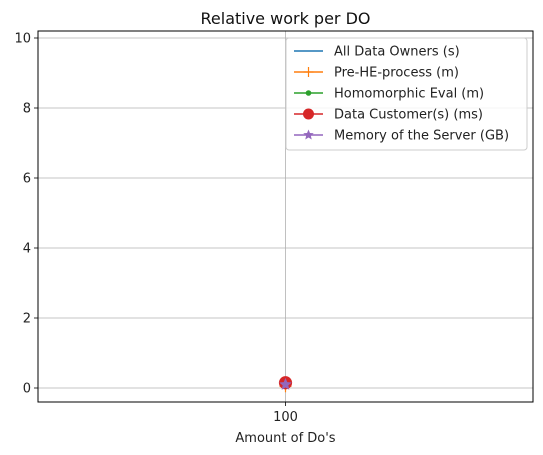 Image resolution: width=543 pixels, height=455 pixels. Describe the element at coordinates (27, 249) in the screenshot. I see `y-tick-label: 4` at that location.